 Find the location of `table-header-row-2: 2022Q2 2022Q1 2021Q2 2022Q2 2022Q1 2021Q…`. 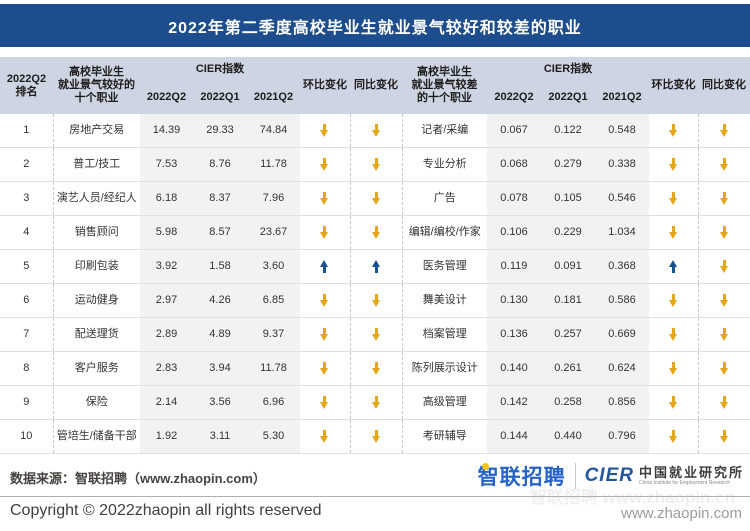

table-header-row-2: 2022Q2 2022Q1 2021Q2 2022Q2 2022Q1 2021Q… is located at coordinates (375, 97).